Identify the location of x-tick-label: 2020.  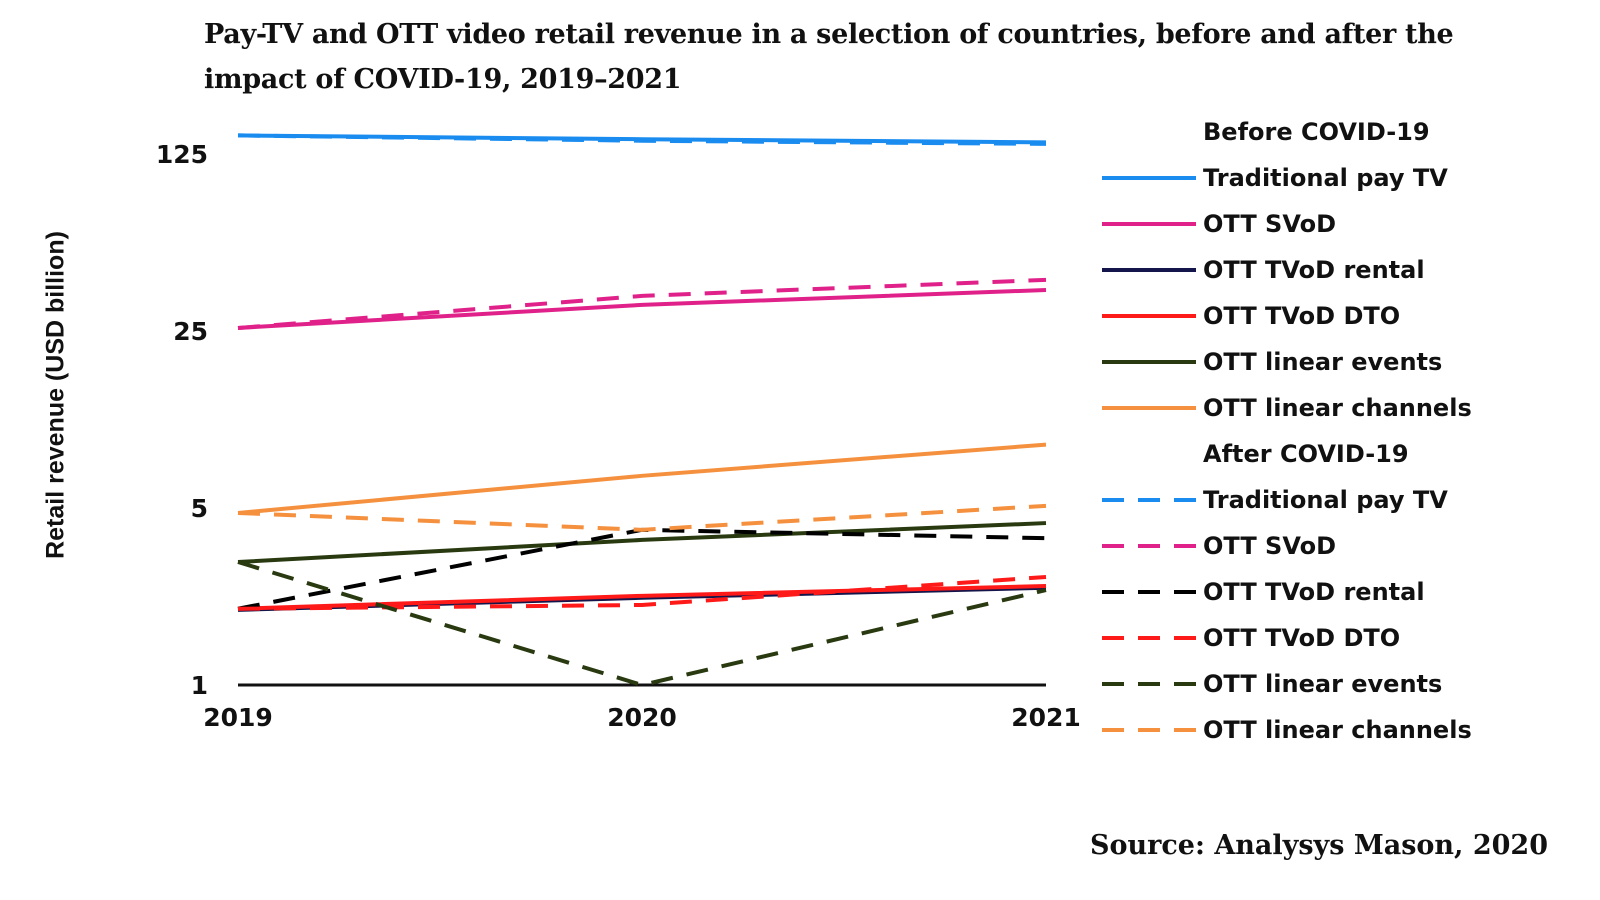
(642, 717).